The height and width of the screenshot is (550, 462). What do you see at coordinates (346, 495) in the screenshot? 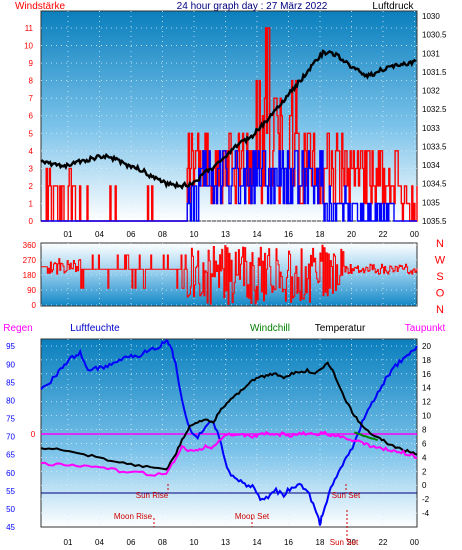
I see `sunset-label: Sun Set` at bounding box center [346, 495].